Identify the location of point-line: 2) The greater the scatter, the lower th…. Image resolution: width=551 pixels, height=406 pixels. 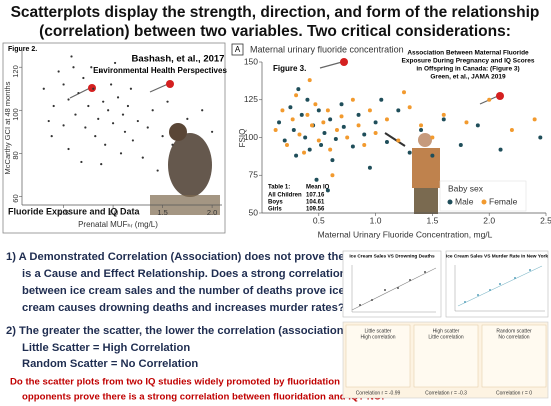
(178, 331).